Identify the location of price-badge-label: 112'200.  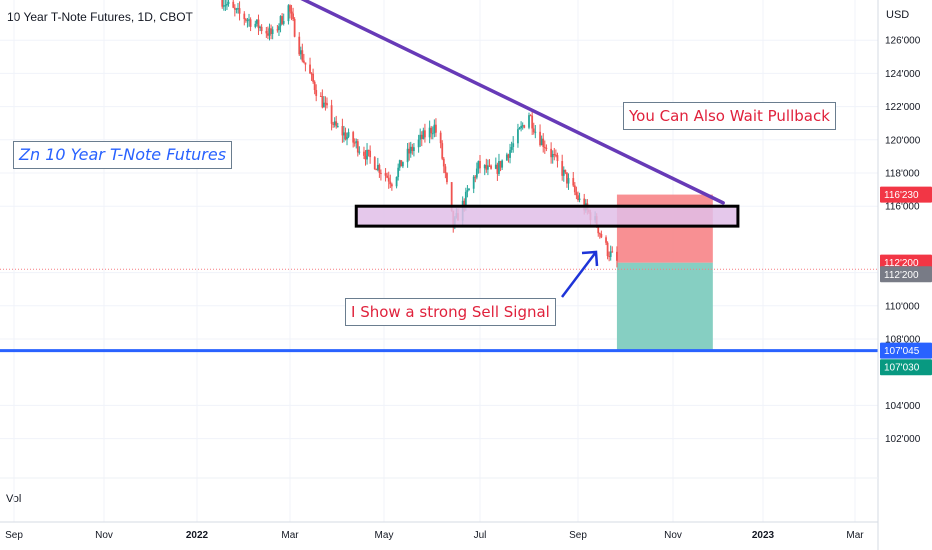
(901, 263).